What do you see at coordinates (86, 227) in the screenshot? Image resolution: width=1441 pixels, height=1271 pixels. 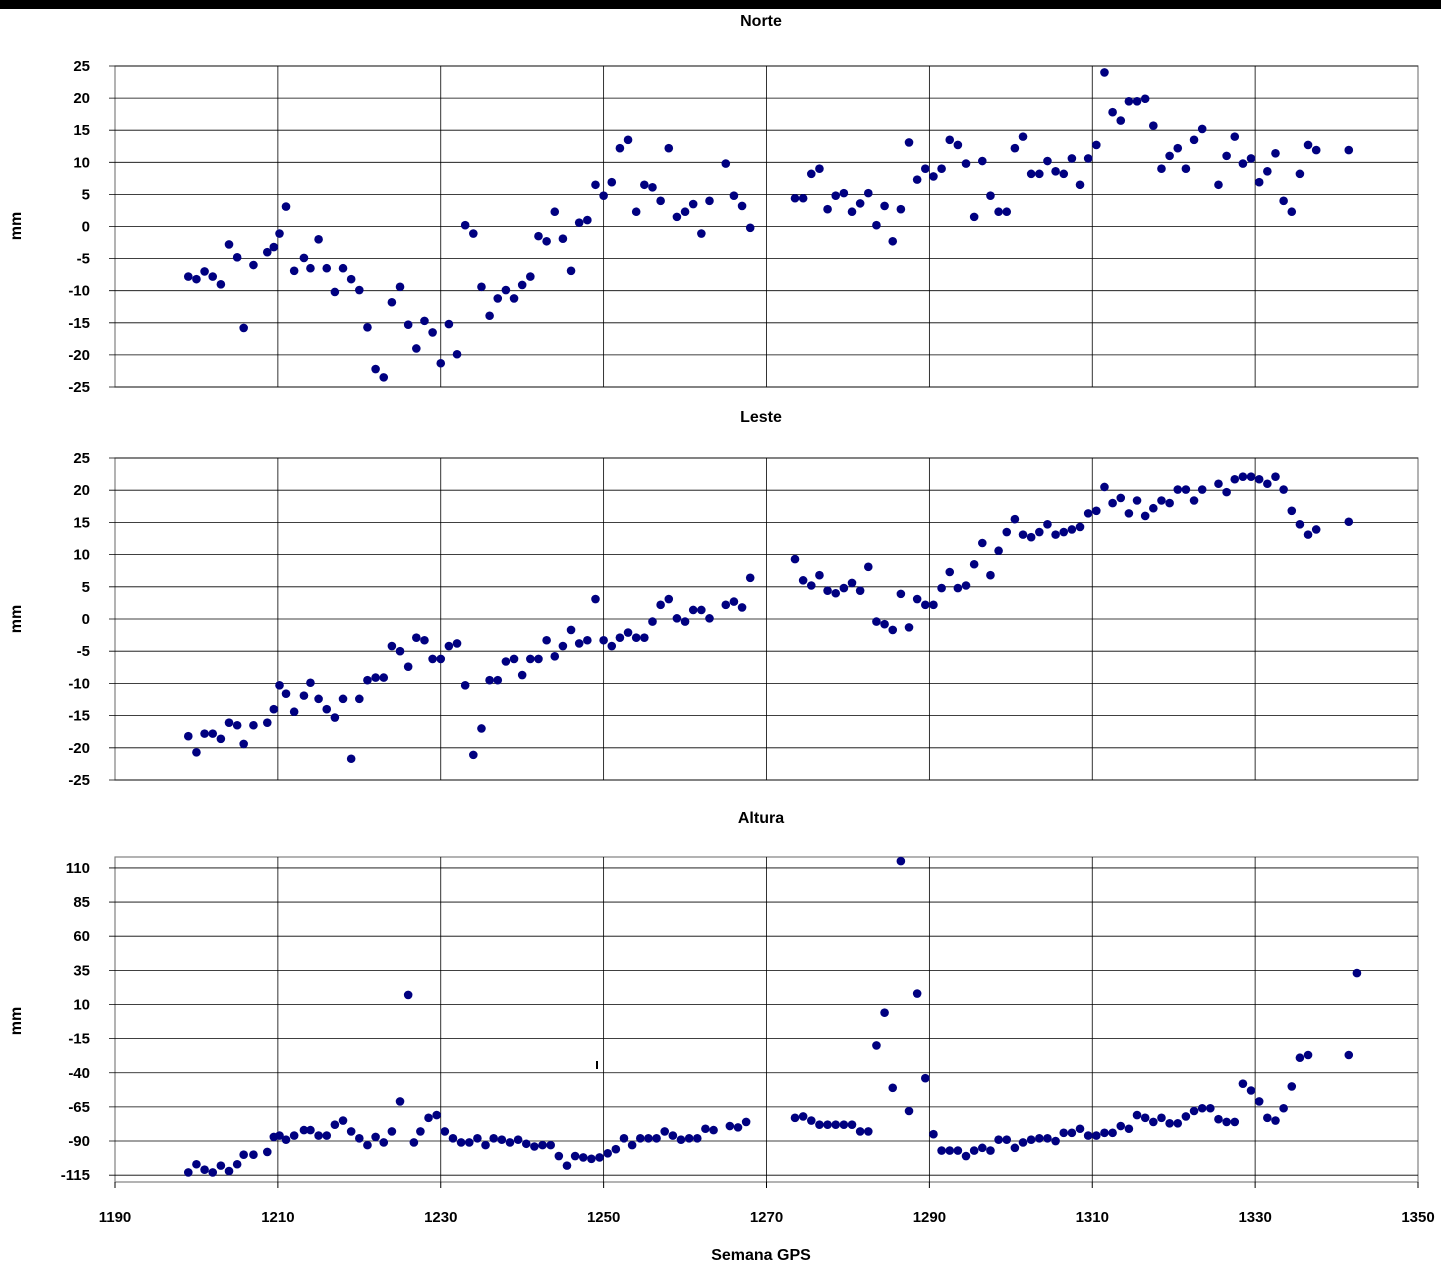 I see `y-tick-label: 0` at bounding box center [86, 227].